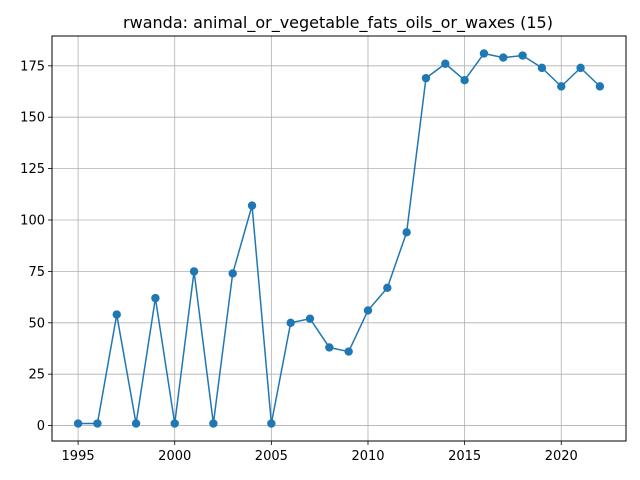 The width and height of the screenshot is (640, 480). What do you see at coordinates (320, 452) in the screenshot?
I see `x-axis: 1995 2000 2005 2010 2015 2020` at bounding box center [320, 452].